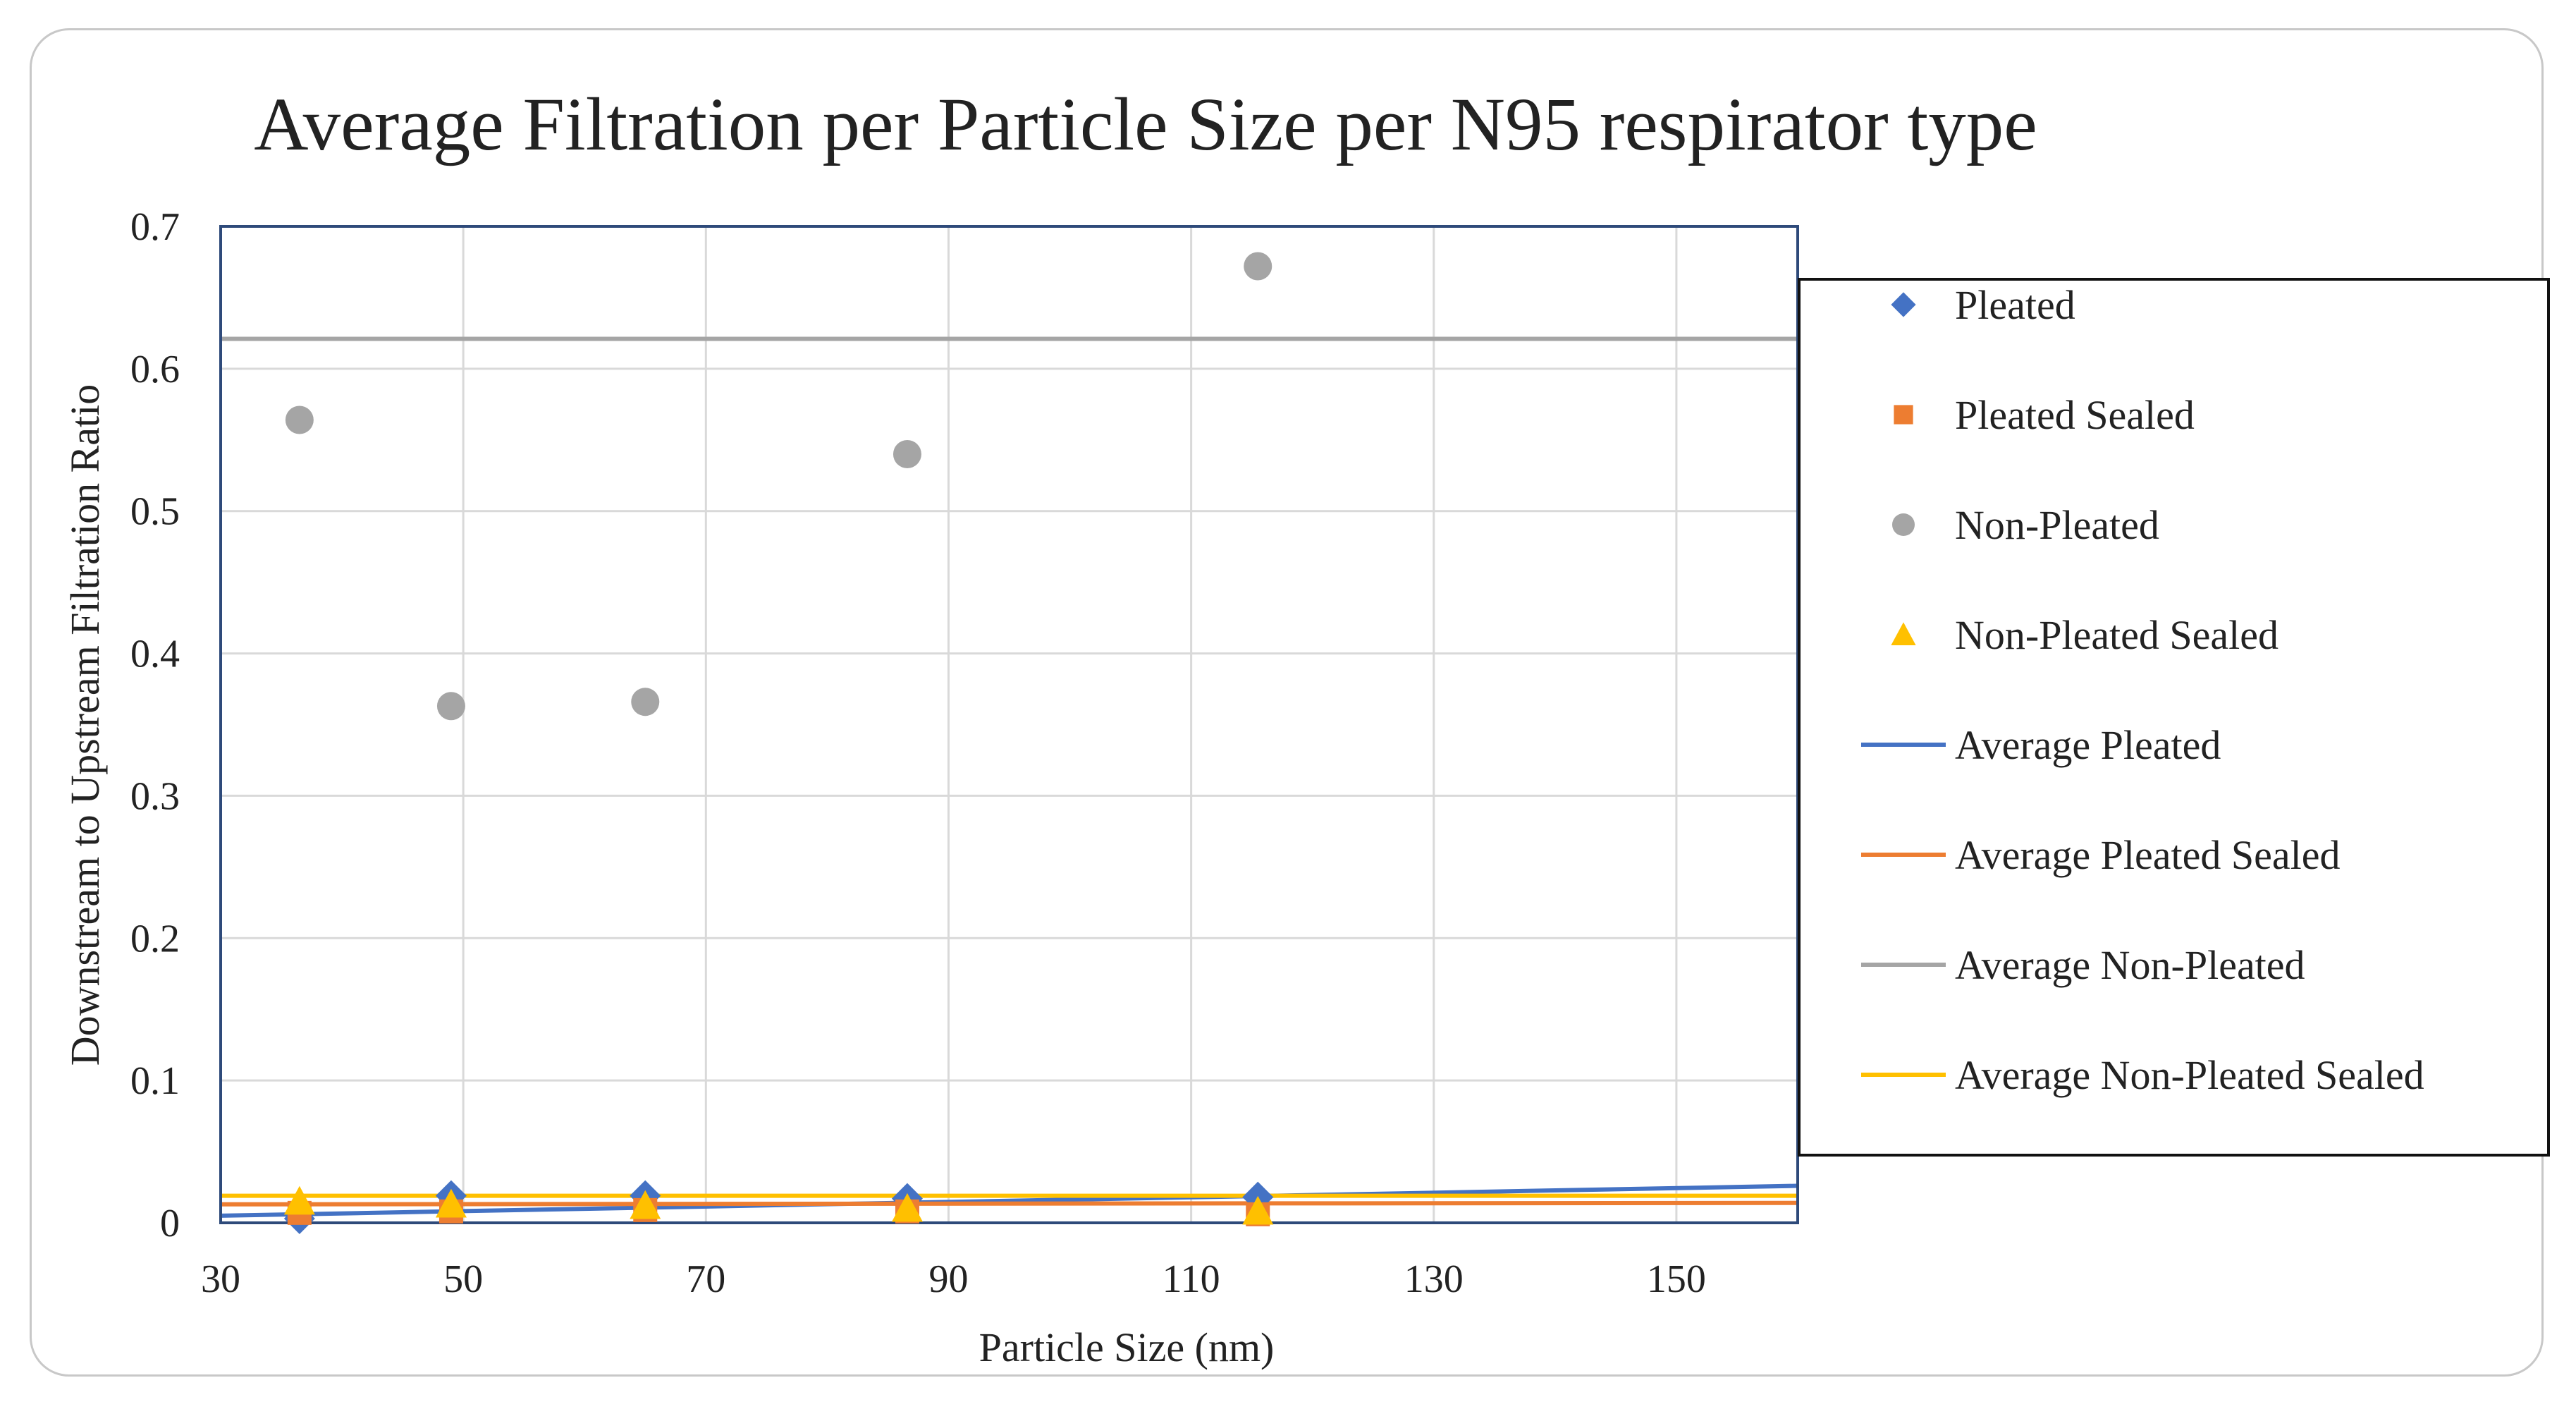 The image size is (2576, 1409). I want to click on legend-pleated-sealed-label: Pleated Sealed, so click(2075, 415).